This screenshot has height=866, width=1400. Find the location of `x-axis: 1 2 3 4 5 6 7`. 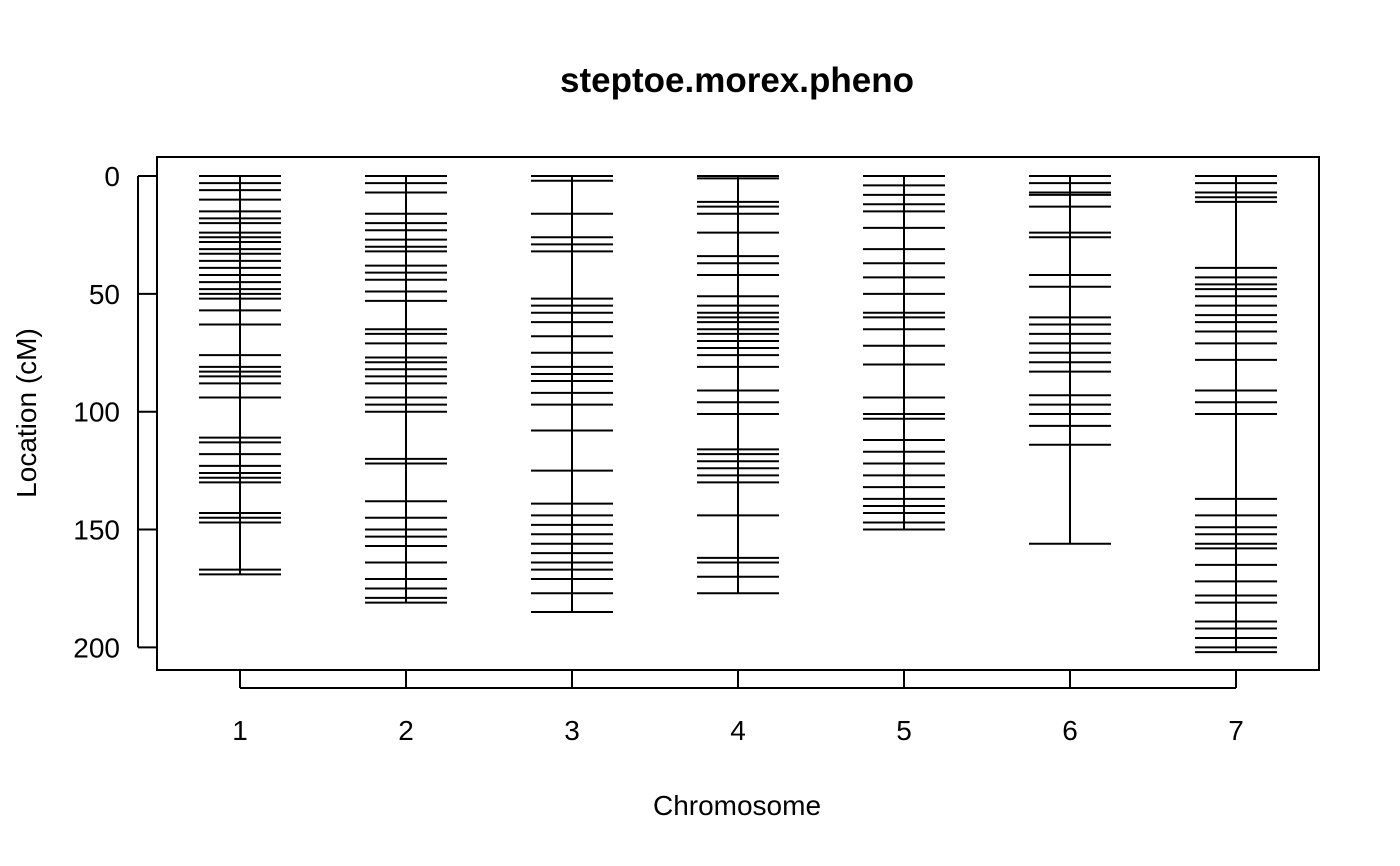

x-axis: 1 2 3 4 5 6 7 is located at coordinates (738, 708).